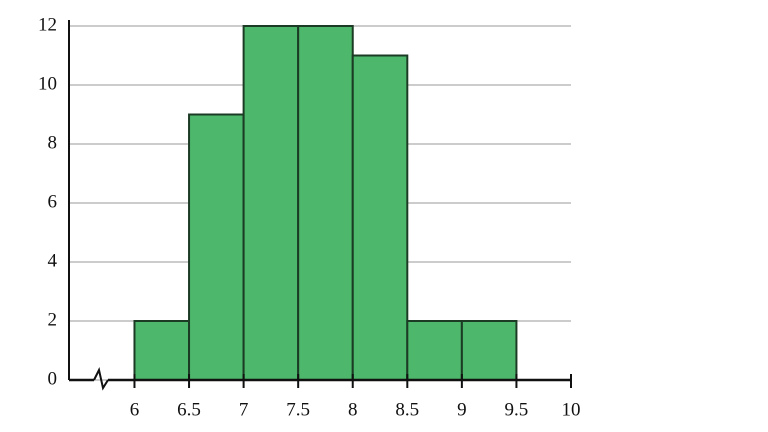 This screenshot has width=768, height=432. What do you see at coordinates (101, 379) in the screenshot?
I see `axis-break` at bounding box center [101, 379].